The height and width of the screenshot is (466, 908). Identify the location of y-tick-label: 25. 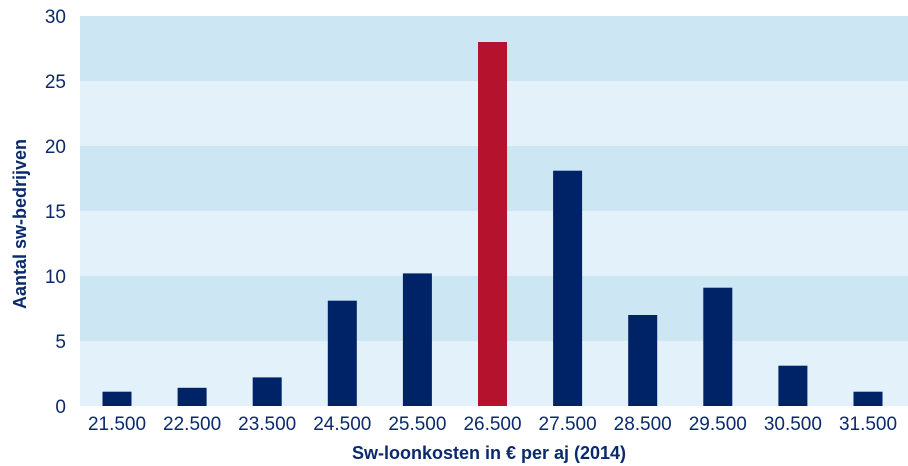
(55, 82).